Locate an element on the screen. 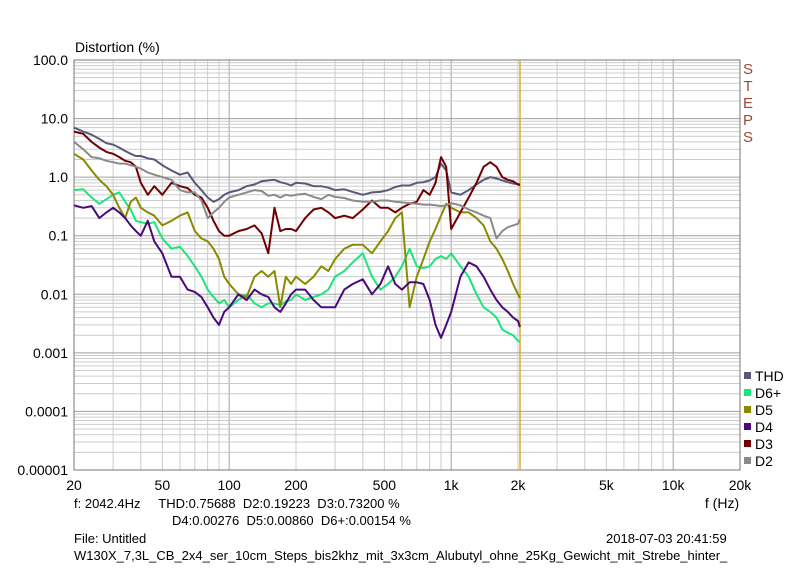  timestamp: 2018-07-03 20:41:59 is located at coordinates (666, 538).